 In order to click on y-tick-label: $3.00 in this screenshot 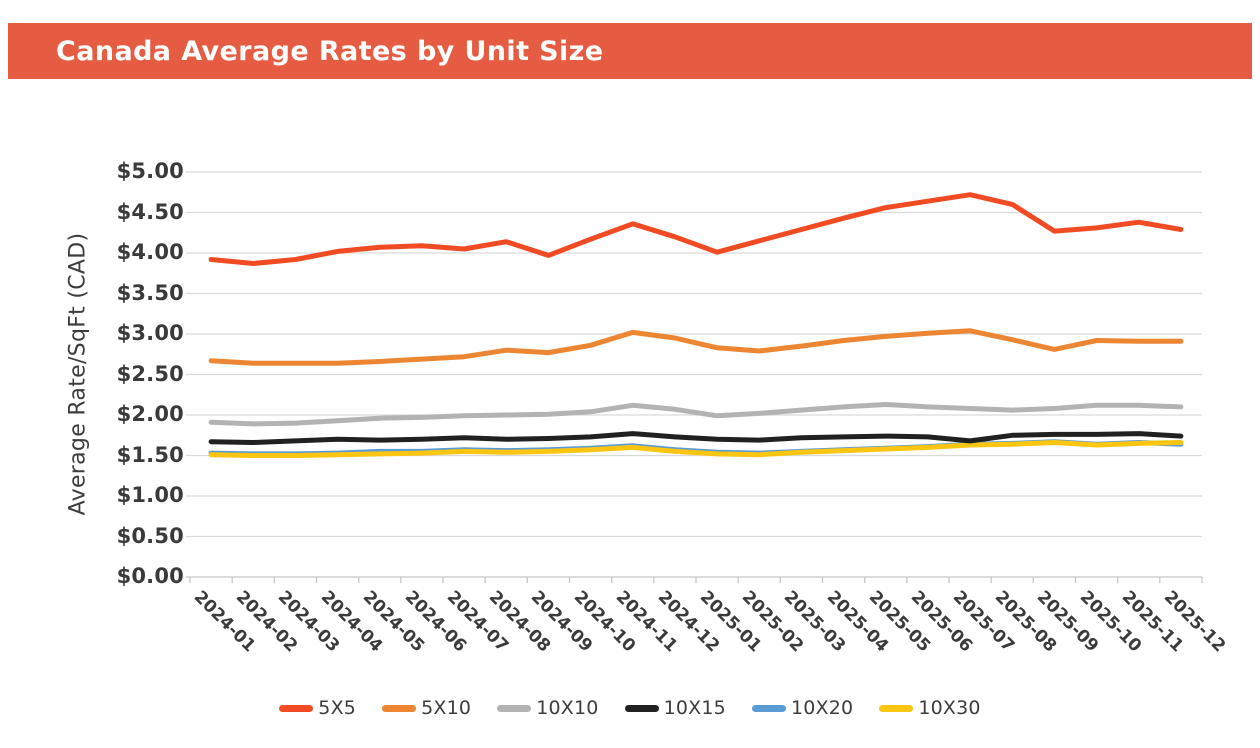, I will do `click(150, 333)`.